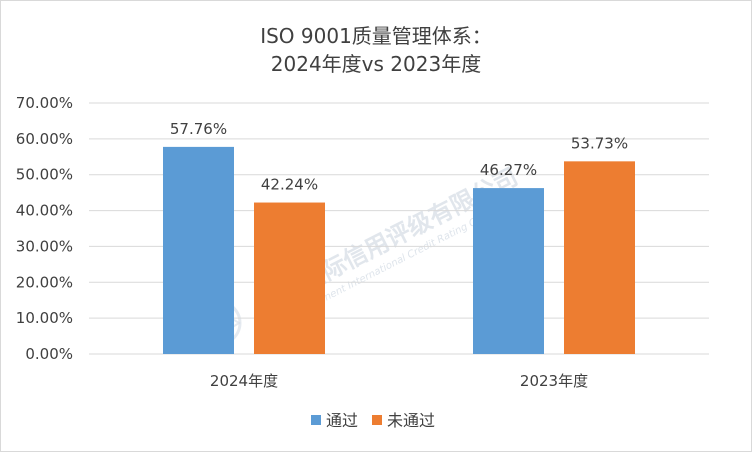  Describe the element at coordinates (198, 129) in the screenshot. I see `data-label: 57.76%` at that location.